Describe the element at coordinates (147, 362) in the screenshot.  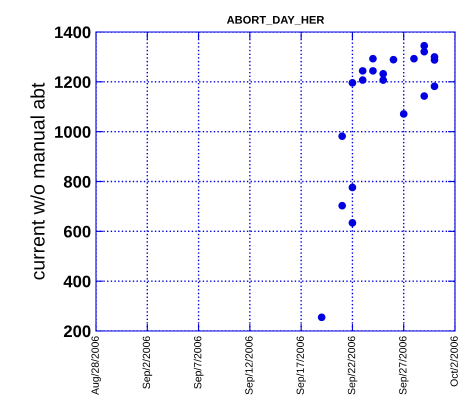
I see `x-tick-label: Sep/2/2006` at that location.